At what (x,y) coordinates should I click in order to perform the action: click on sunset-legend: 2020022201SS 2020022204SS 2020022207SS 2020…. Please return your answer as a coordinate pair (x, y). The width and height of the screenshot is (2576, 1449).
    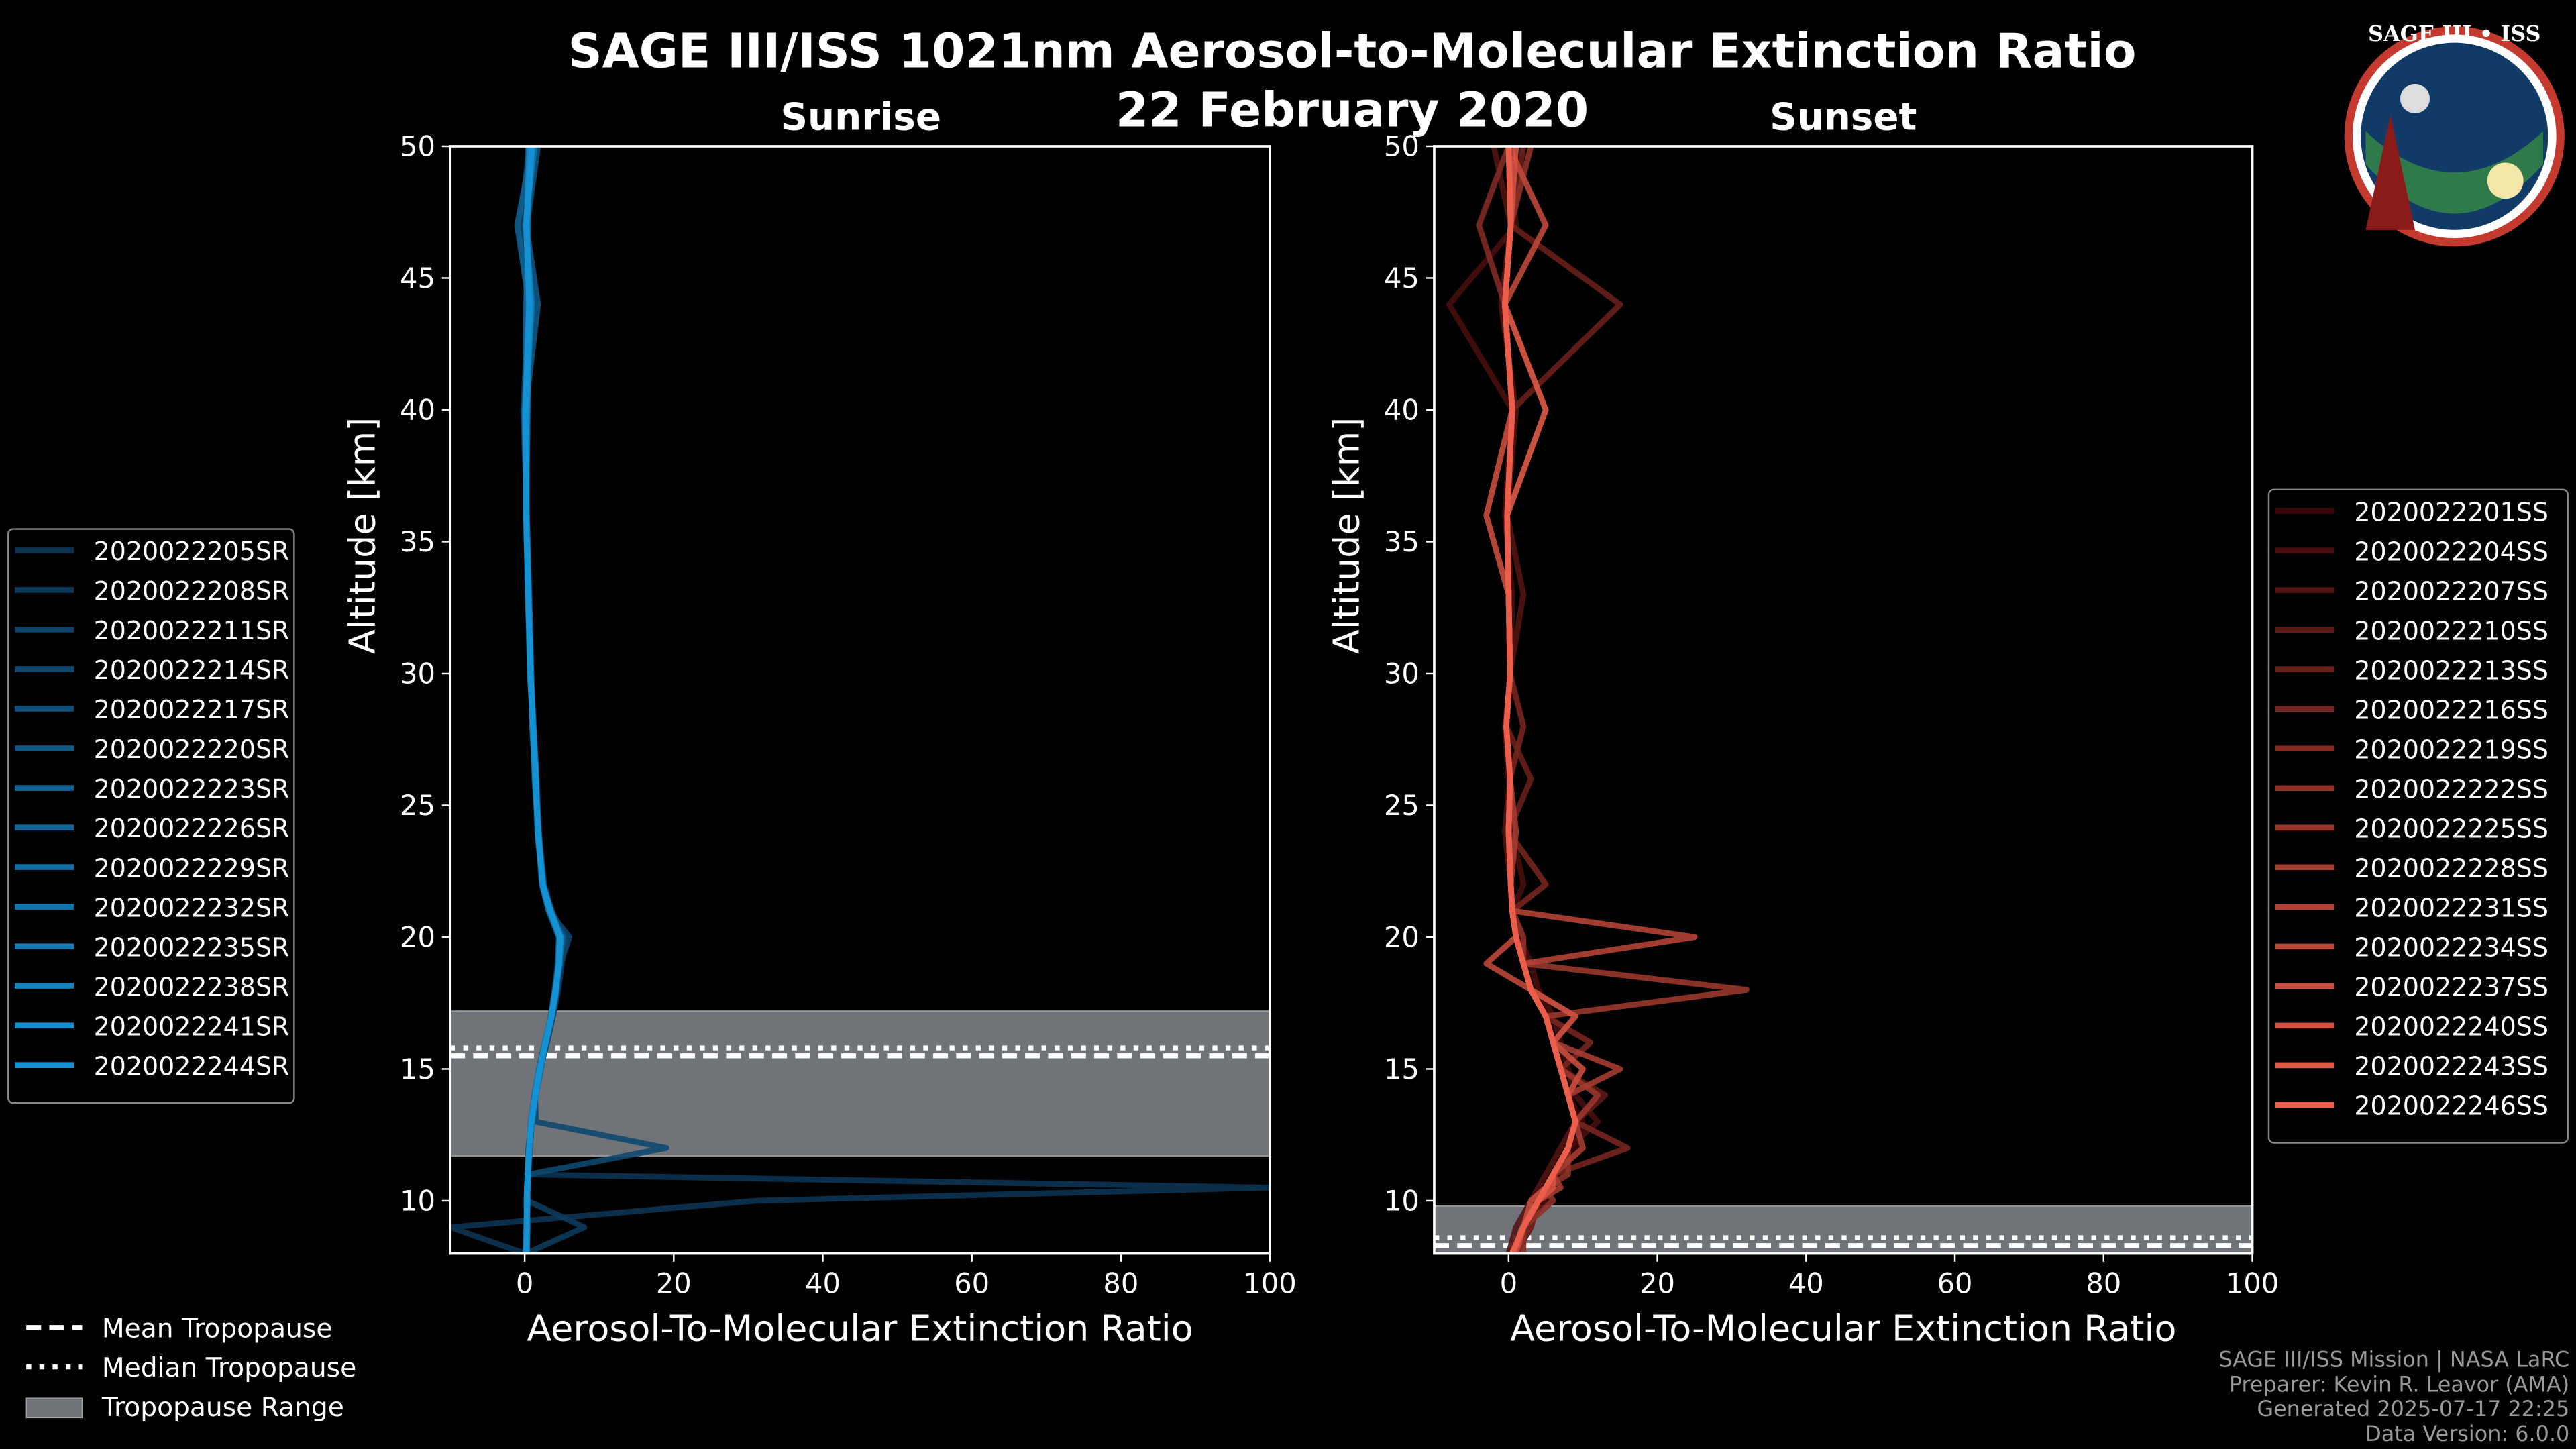
    Looking at the image, I should click on (2418, 816).